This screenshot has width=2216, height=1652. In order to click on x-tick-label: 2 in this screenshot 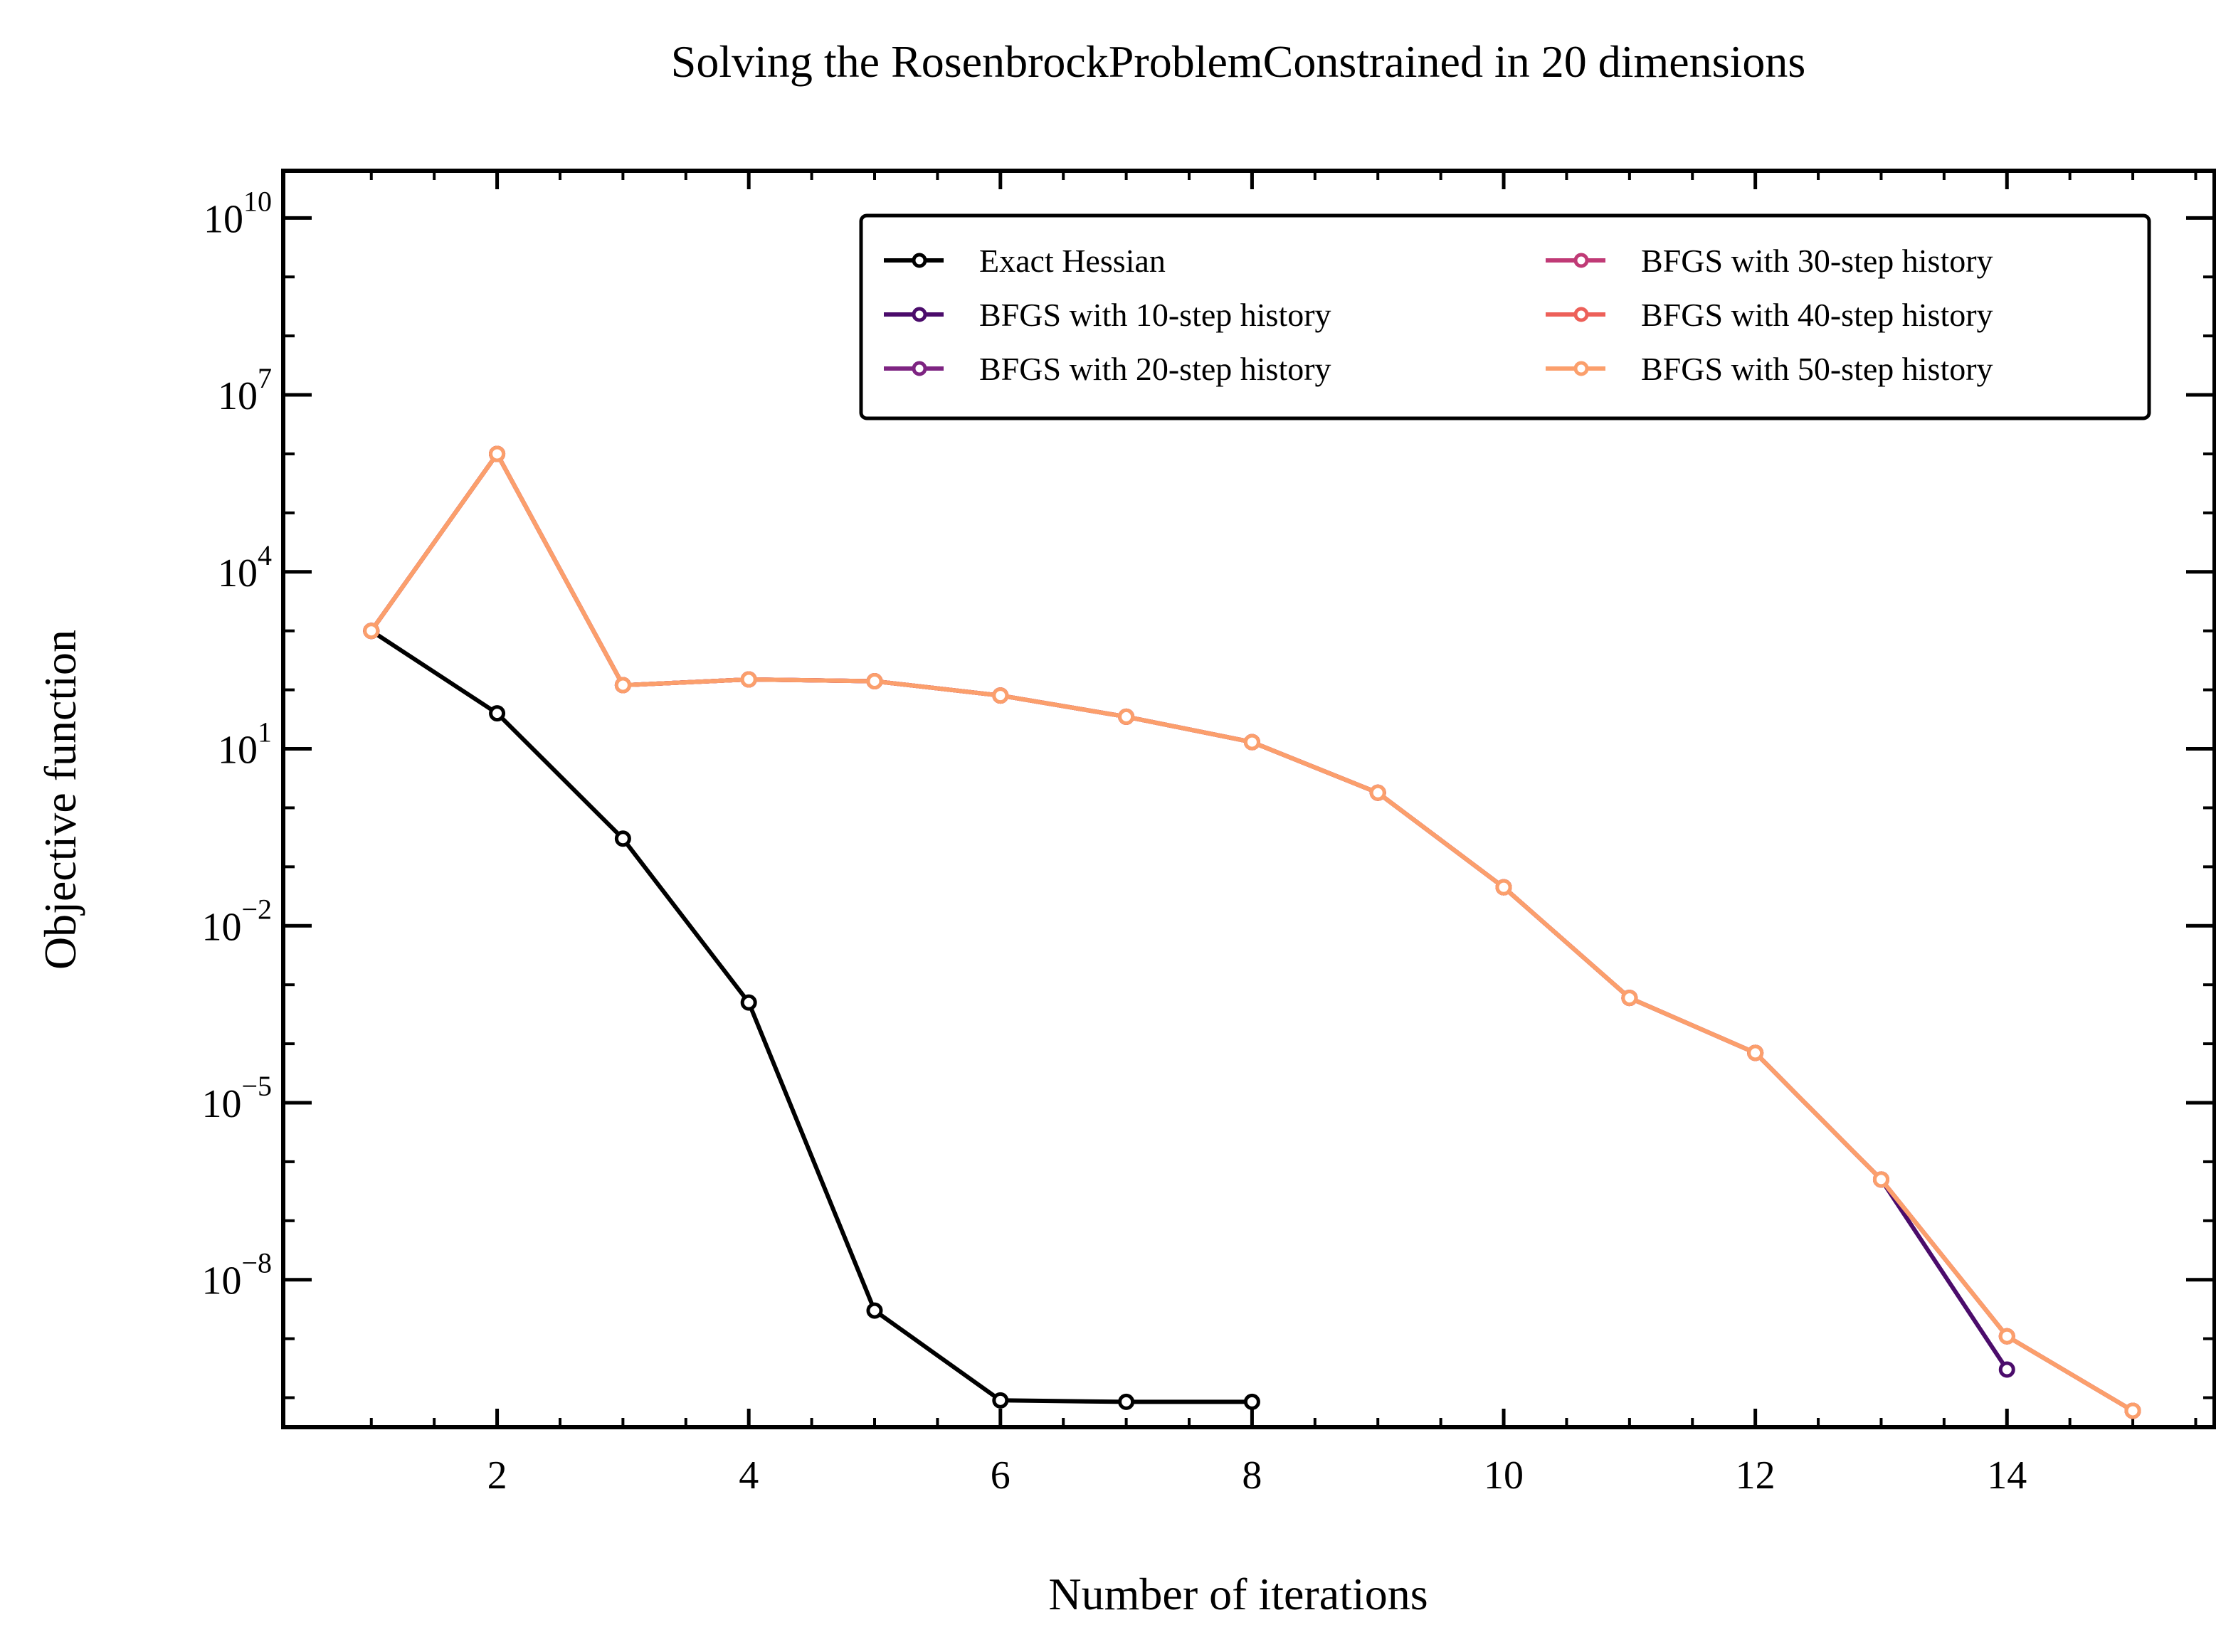, I will do `click(497, 1476)`.